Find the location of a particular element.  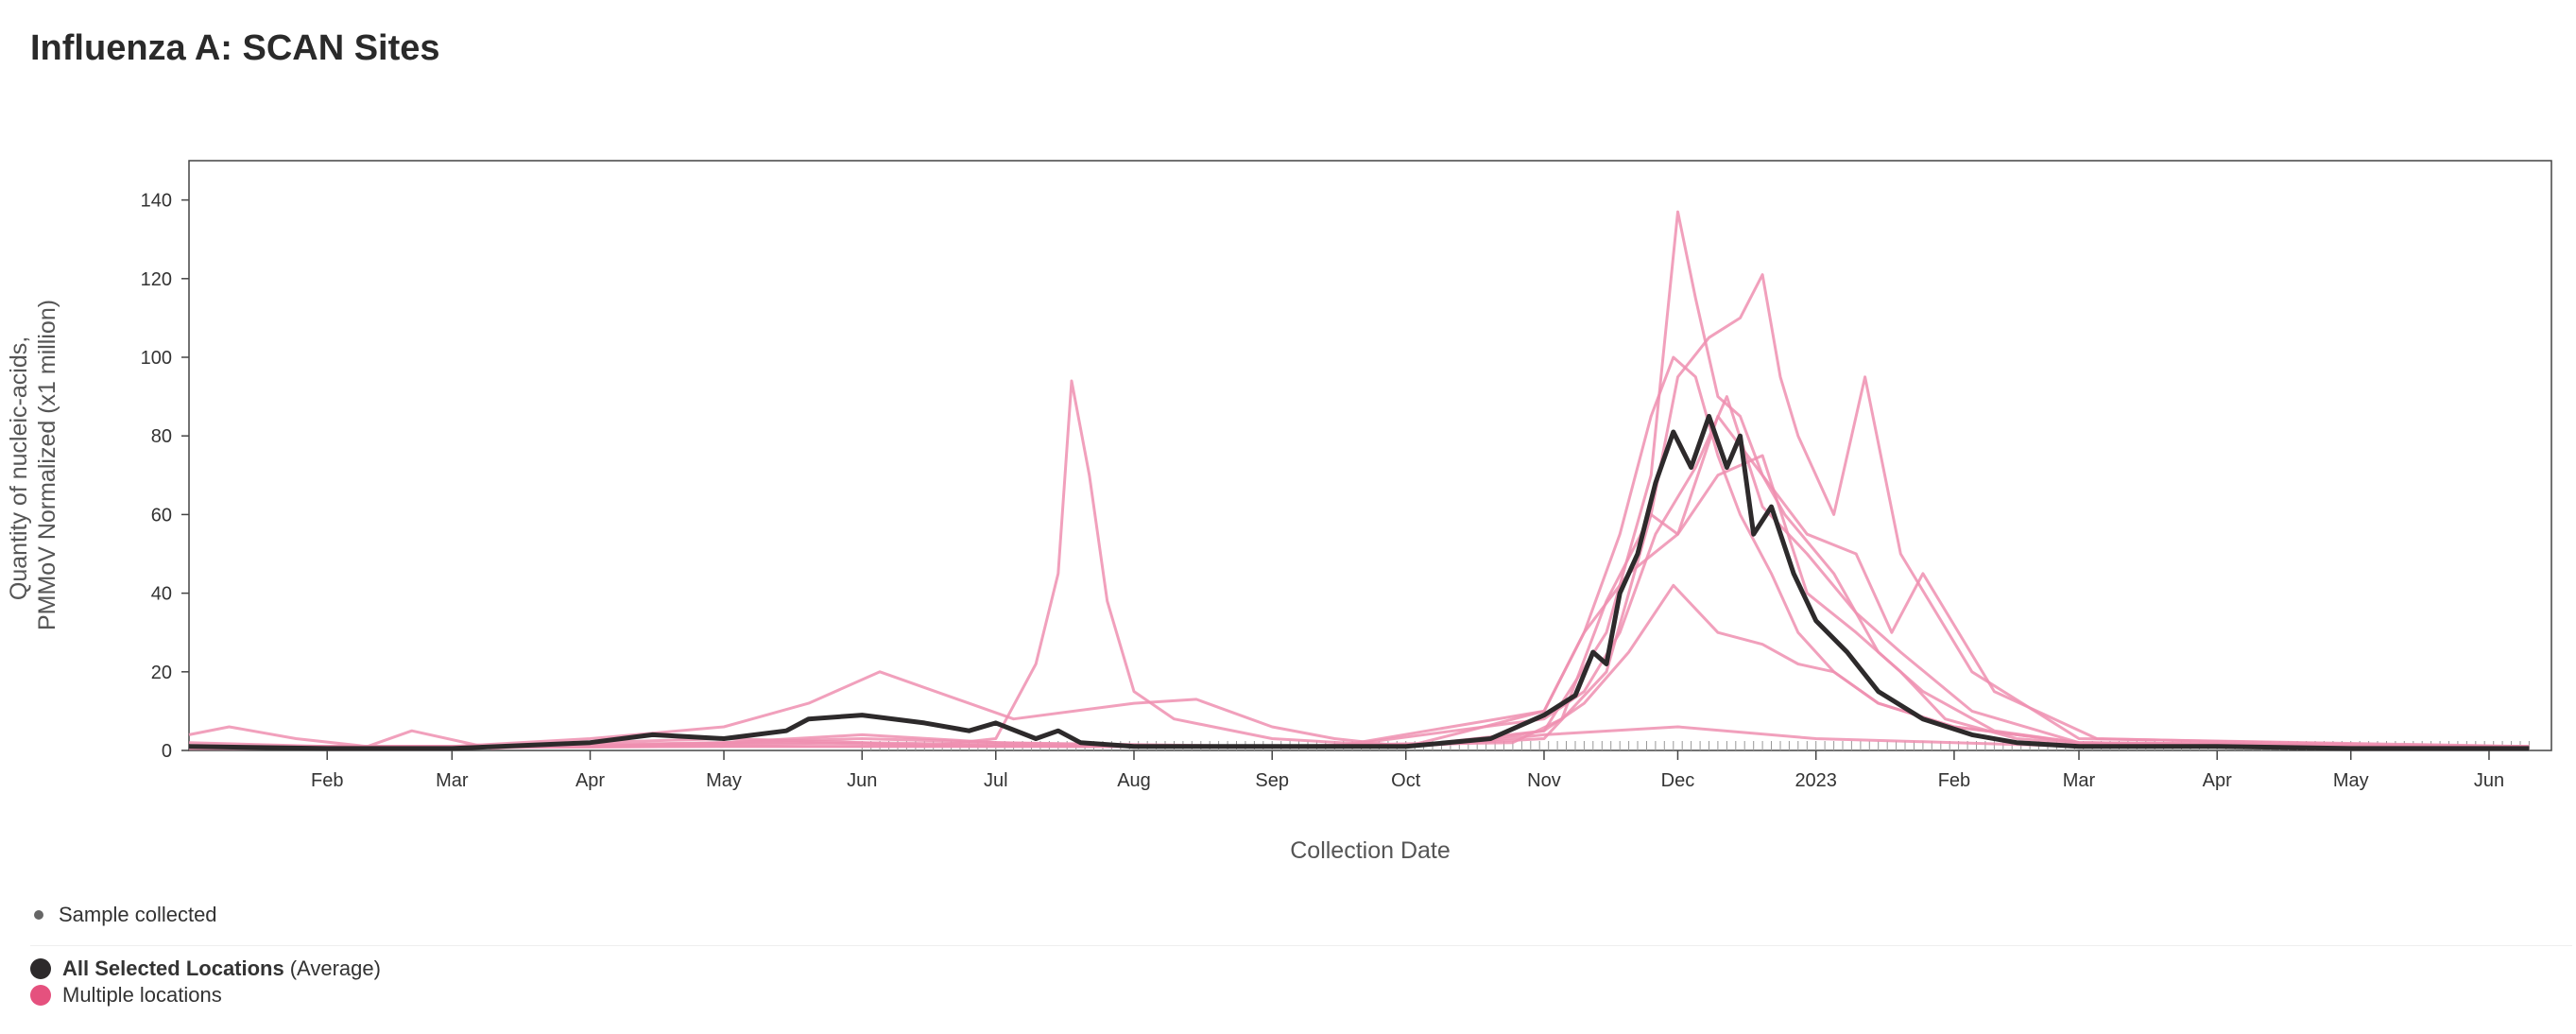

y-tick-label: 20 is located at coordinates (161, 673).